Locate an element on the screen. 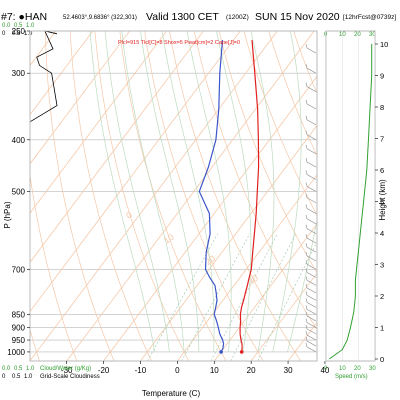 The width and height of the screenshot is (400, 400). y-tick-label: 400 is located at coordinates (19, 140).